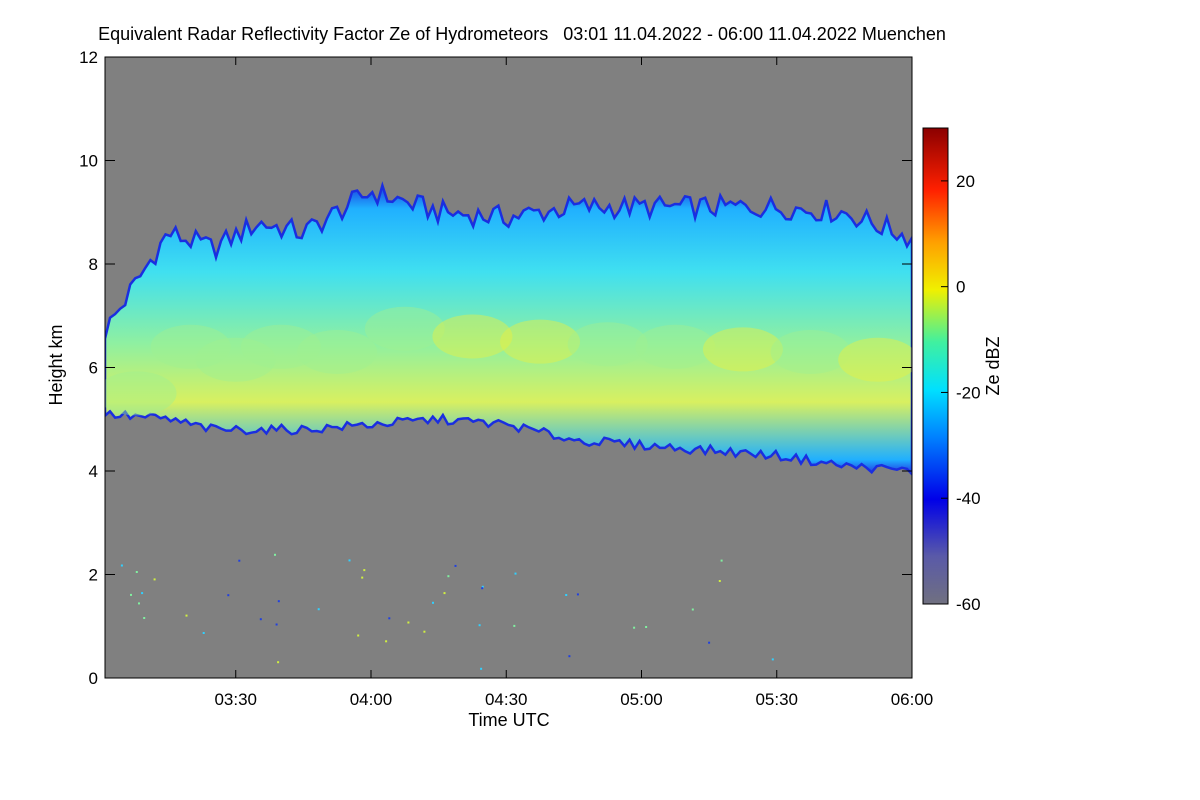 This screenshot has width=1200, height=800. What do you see at coordinates (912, 699) in the screenshot?
I see `x-tick-label: 06:00` at bounding box center [912, 699].